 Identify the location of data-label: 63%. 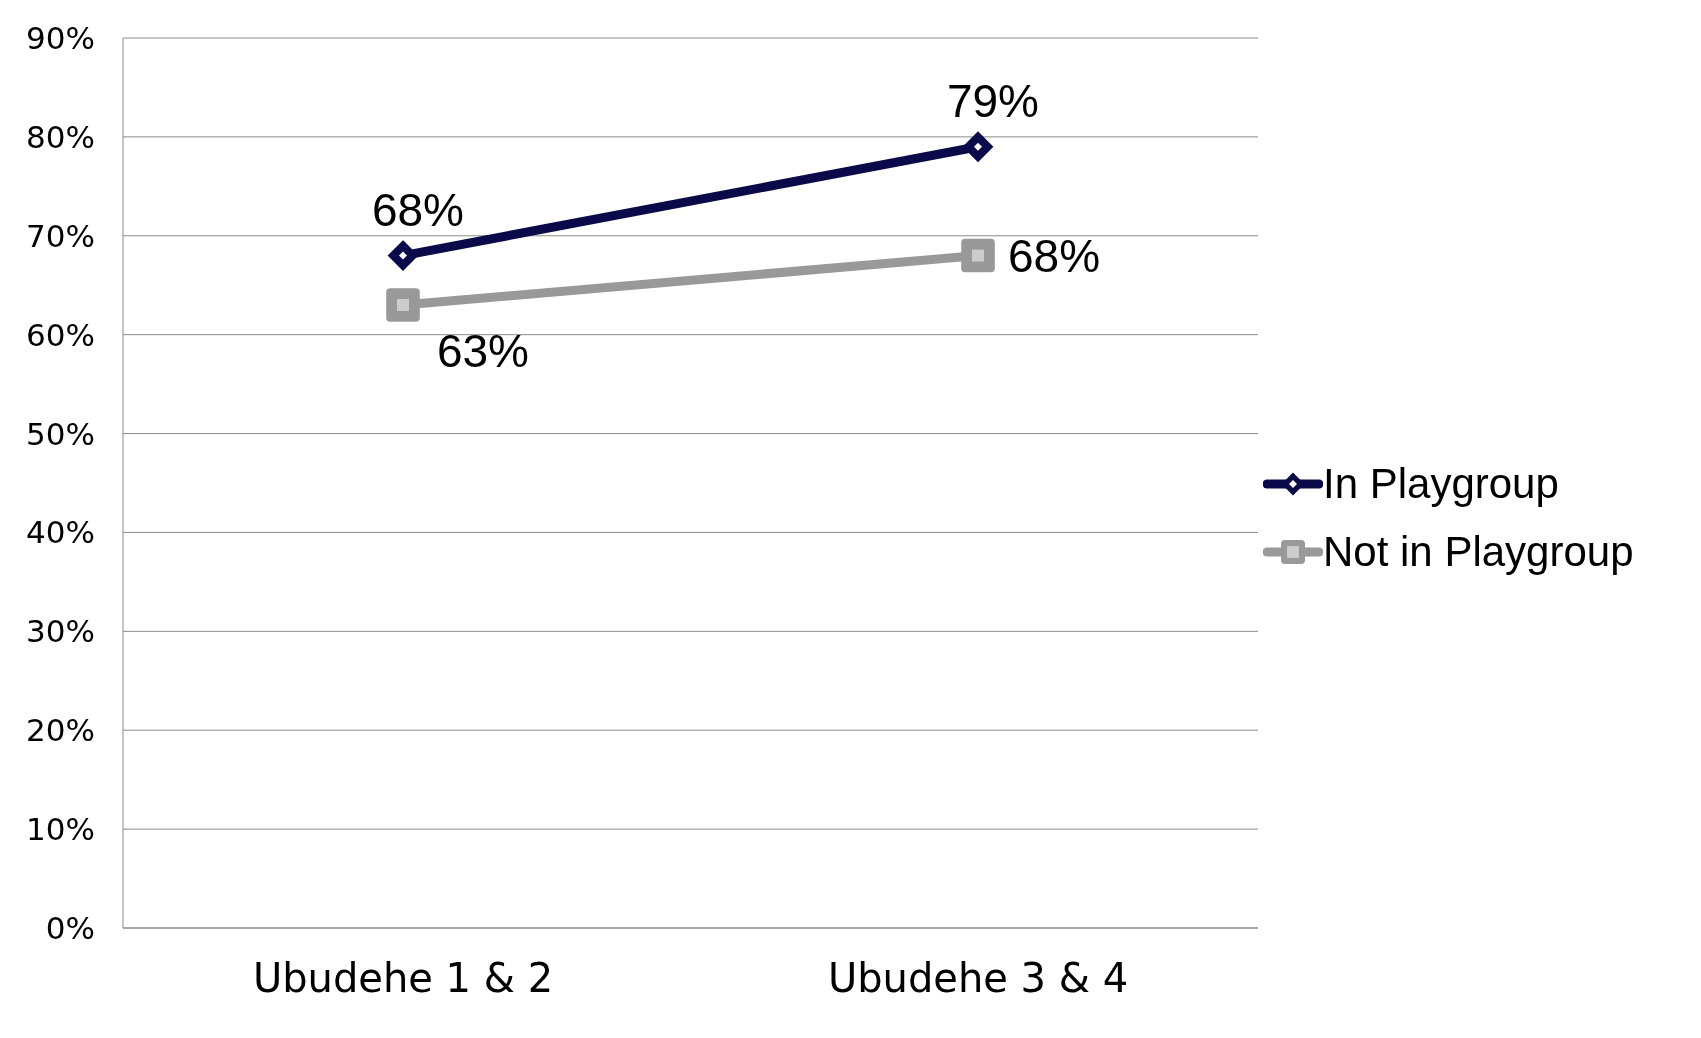
(483, 351).